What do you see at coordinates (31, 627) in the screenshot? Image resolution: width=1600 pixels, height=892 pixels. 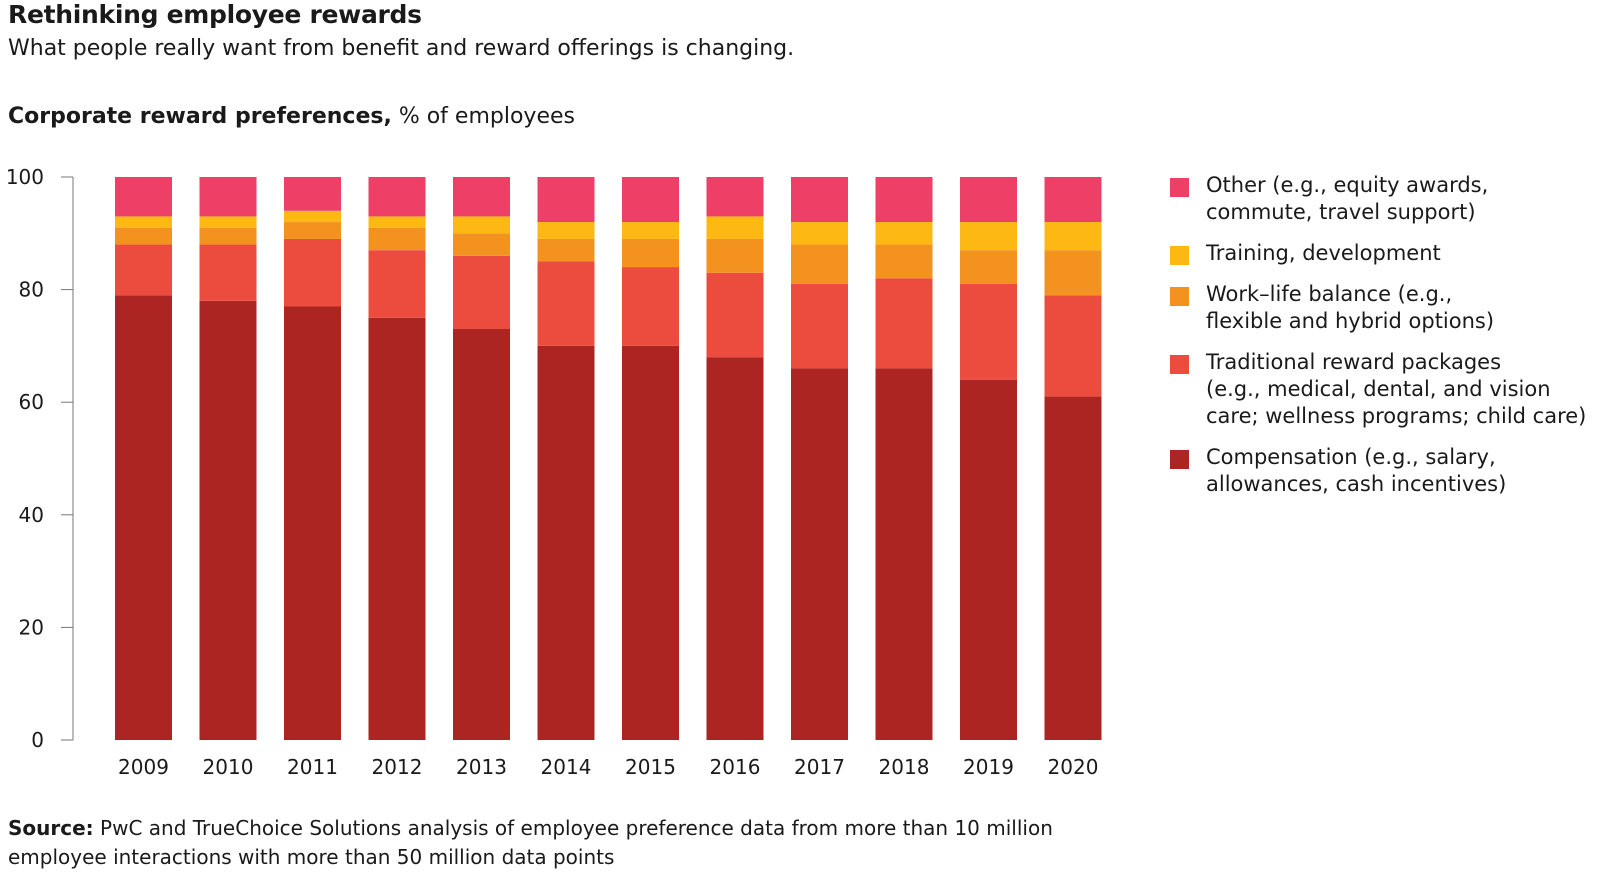 I see `y-tick-label: 20` at bounding box center [31, 627].